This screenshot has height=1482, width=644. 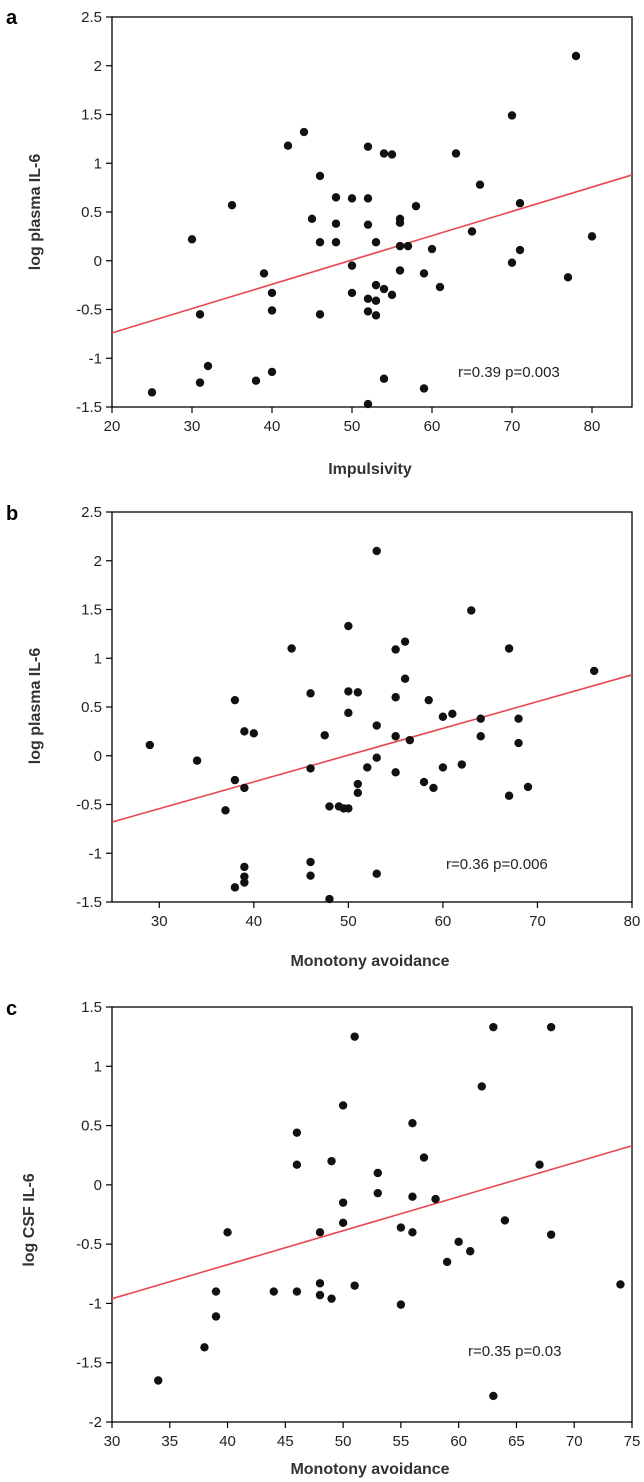 I want to click on x-tick-label: 80, so click(x=632, y=921).